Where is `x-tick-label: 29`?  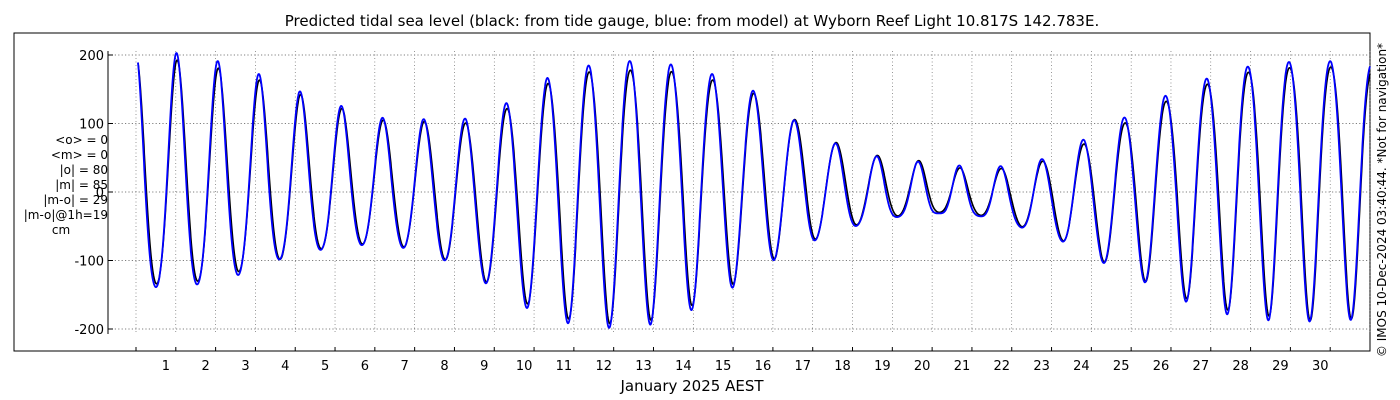
x-tick-label: 29 is located at coordinates (1280, 366).